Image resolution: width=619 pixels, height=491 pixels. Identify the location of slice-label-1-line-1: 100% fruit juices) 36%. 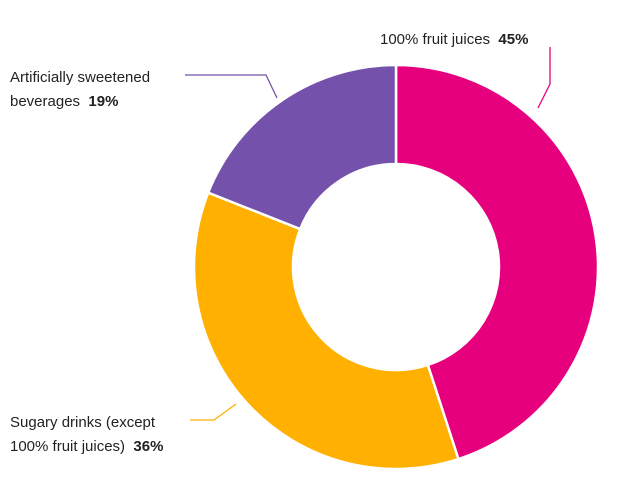
(86, 446).